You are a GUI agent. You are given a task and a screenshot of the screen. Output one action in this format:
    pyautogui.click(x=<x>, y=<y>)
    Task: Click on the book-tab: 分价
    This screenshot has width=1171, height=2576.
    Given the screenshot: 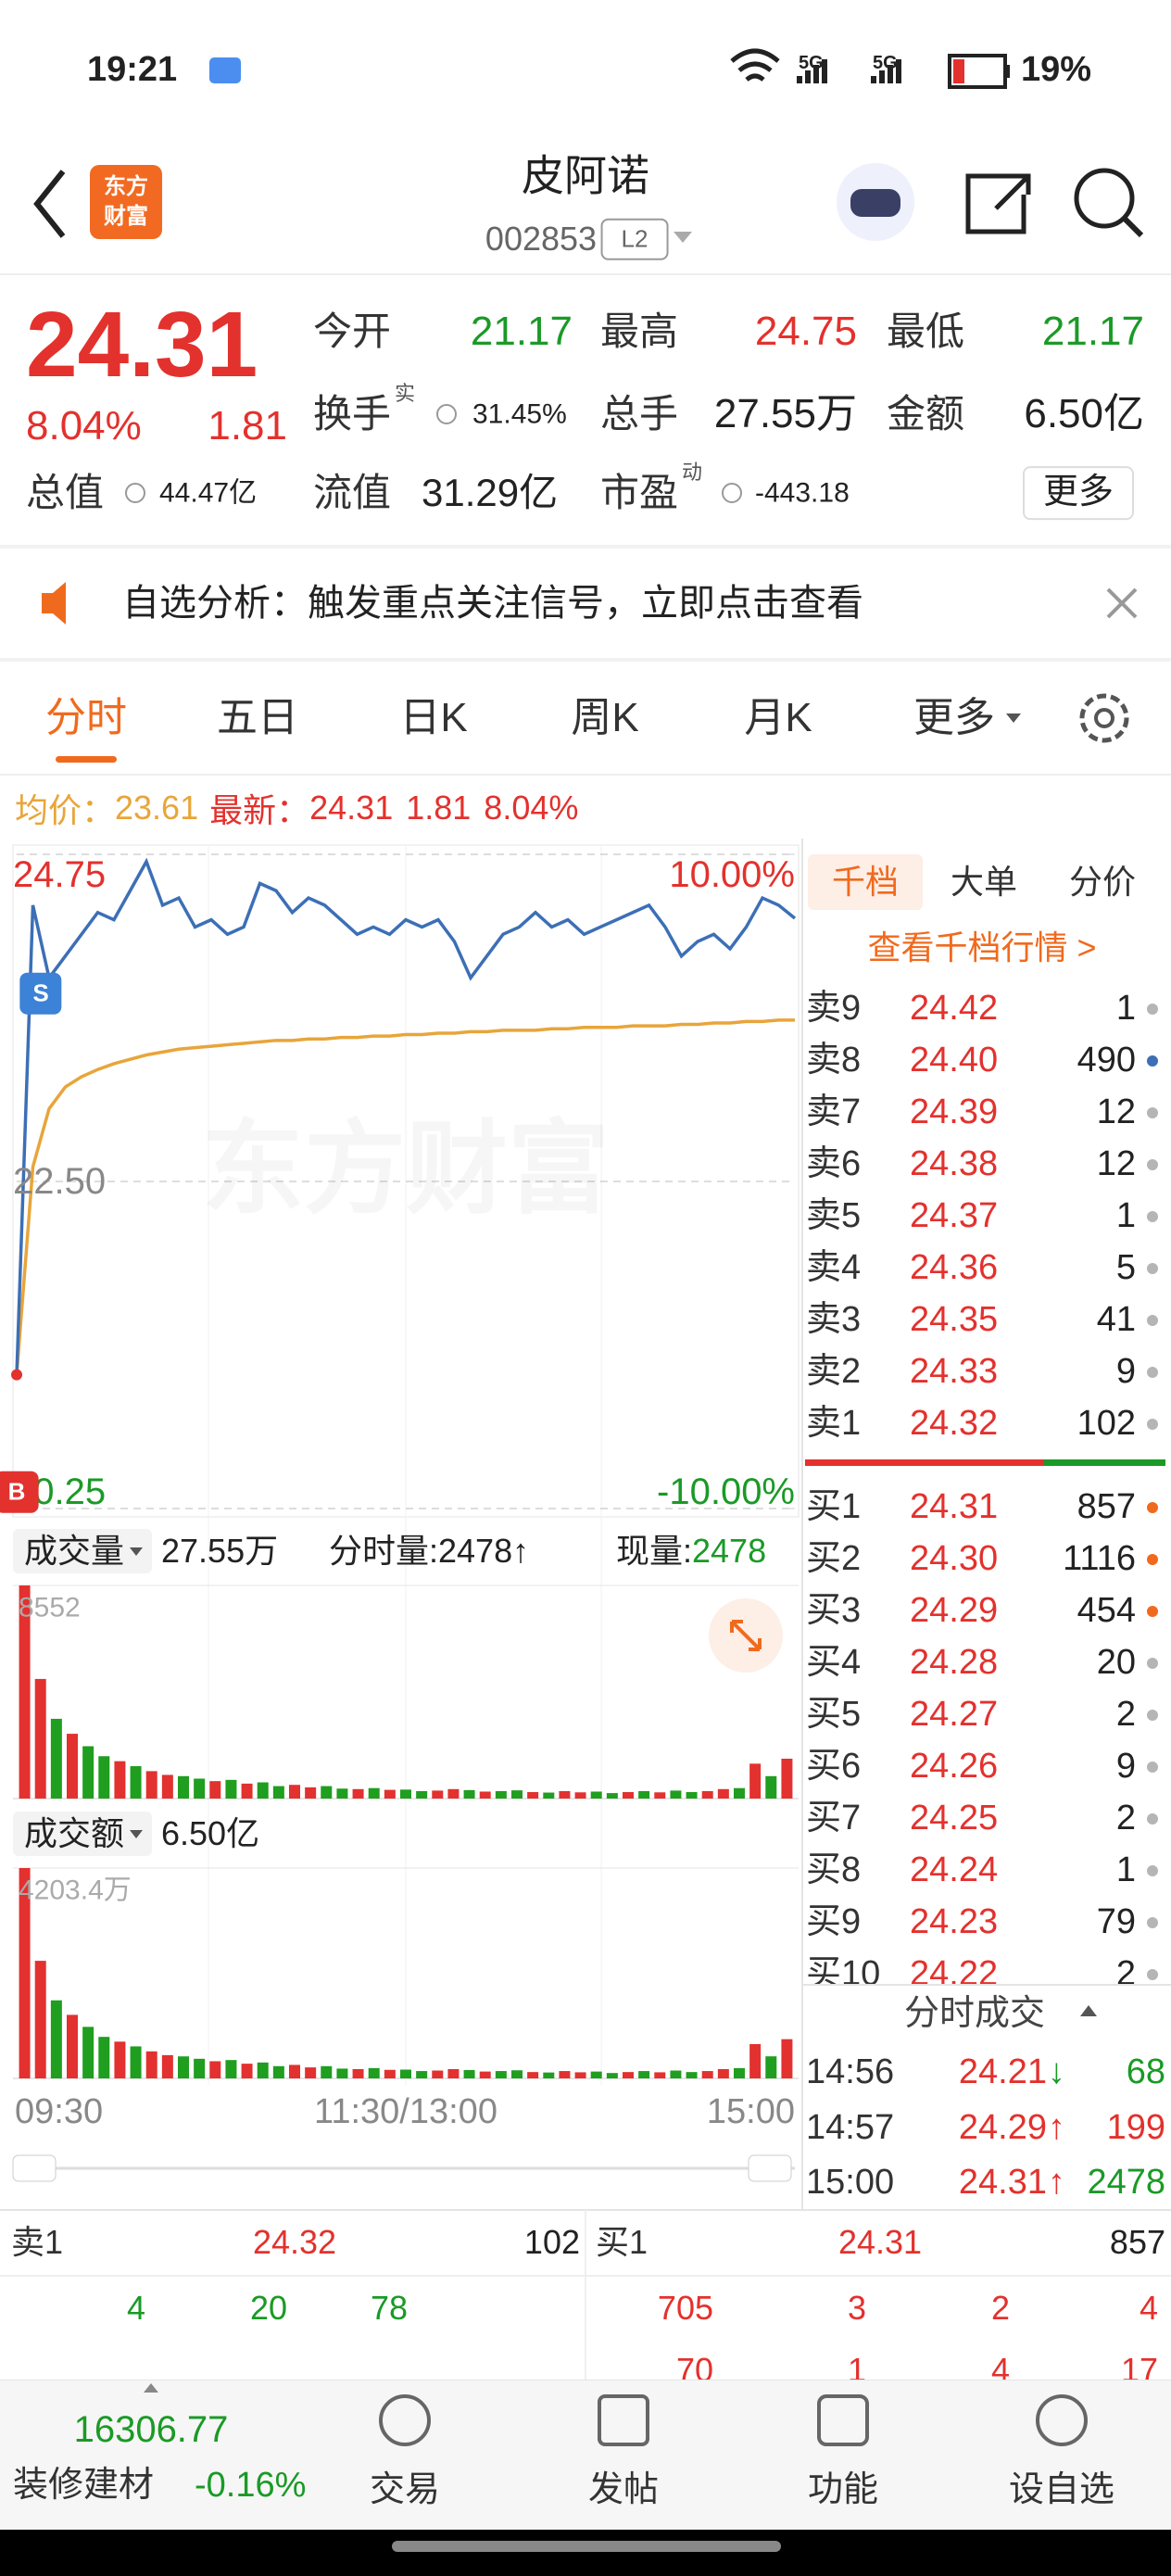 What is the action you would take?
    pyautogui.click(x=1103, y=882)
    